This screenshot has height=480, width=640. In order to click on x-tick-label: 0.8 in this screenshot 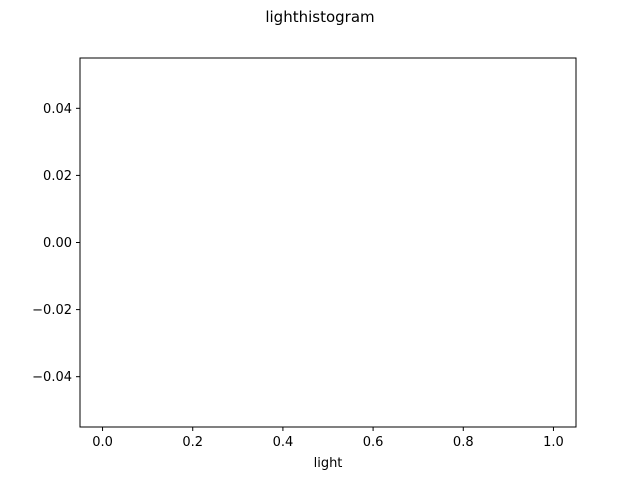, I will do `click(463, 442)`.